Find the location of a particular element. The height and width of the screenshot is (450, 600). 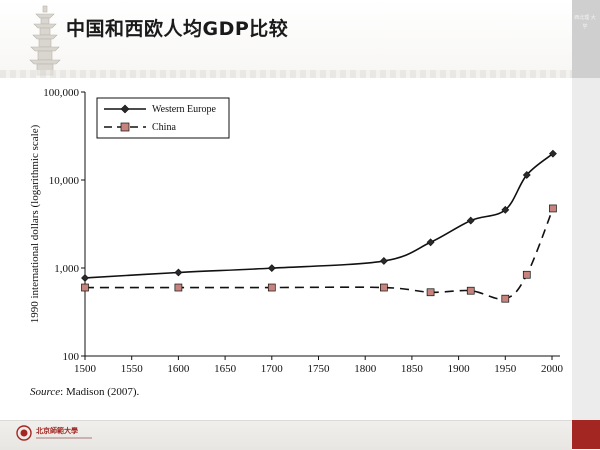

legend-marker-diamond is located at coordinates (125, 109).